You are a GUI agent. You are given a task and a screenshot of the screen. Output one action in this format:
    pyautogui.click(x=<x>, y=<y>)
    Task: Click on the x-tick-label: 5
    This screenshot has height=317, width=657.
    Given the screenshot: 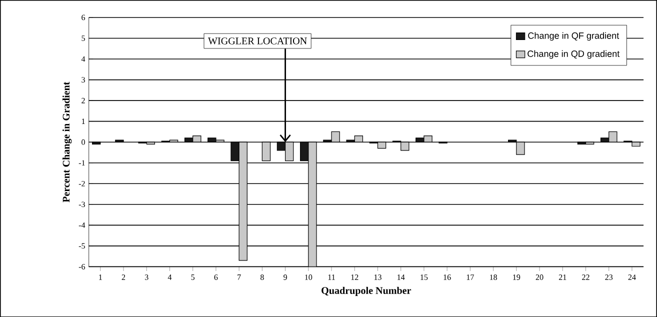 What is the action you would take?
    pyautogui.click(x=193, y=277)
    